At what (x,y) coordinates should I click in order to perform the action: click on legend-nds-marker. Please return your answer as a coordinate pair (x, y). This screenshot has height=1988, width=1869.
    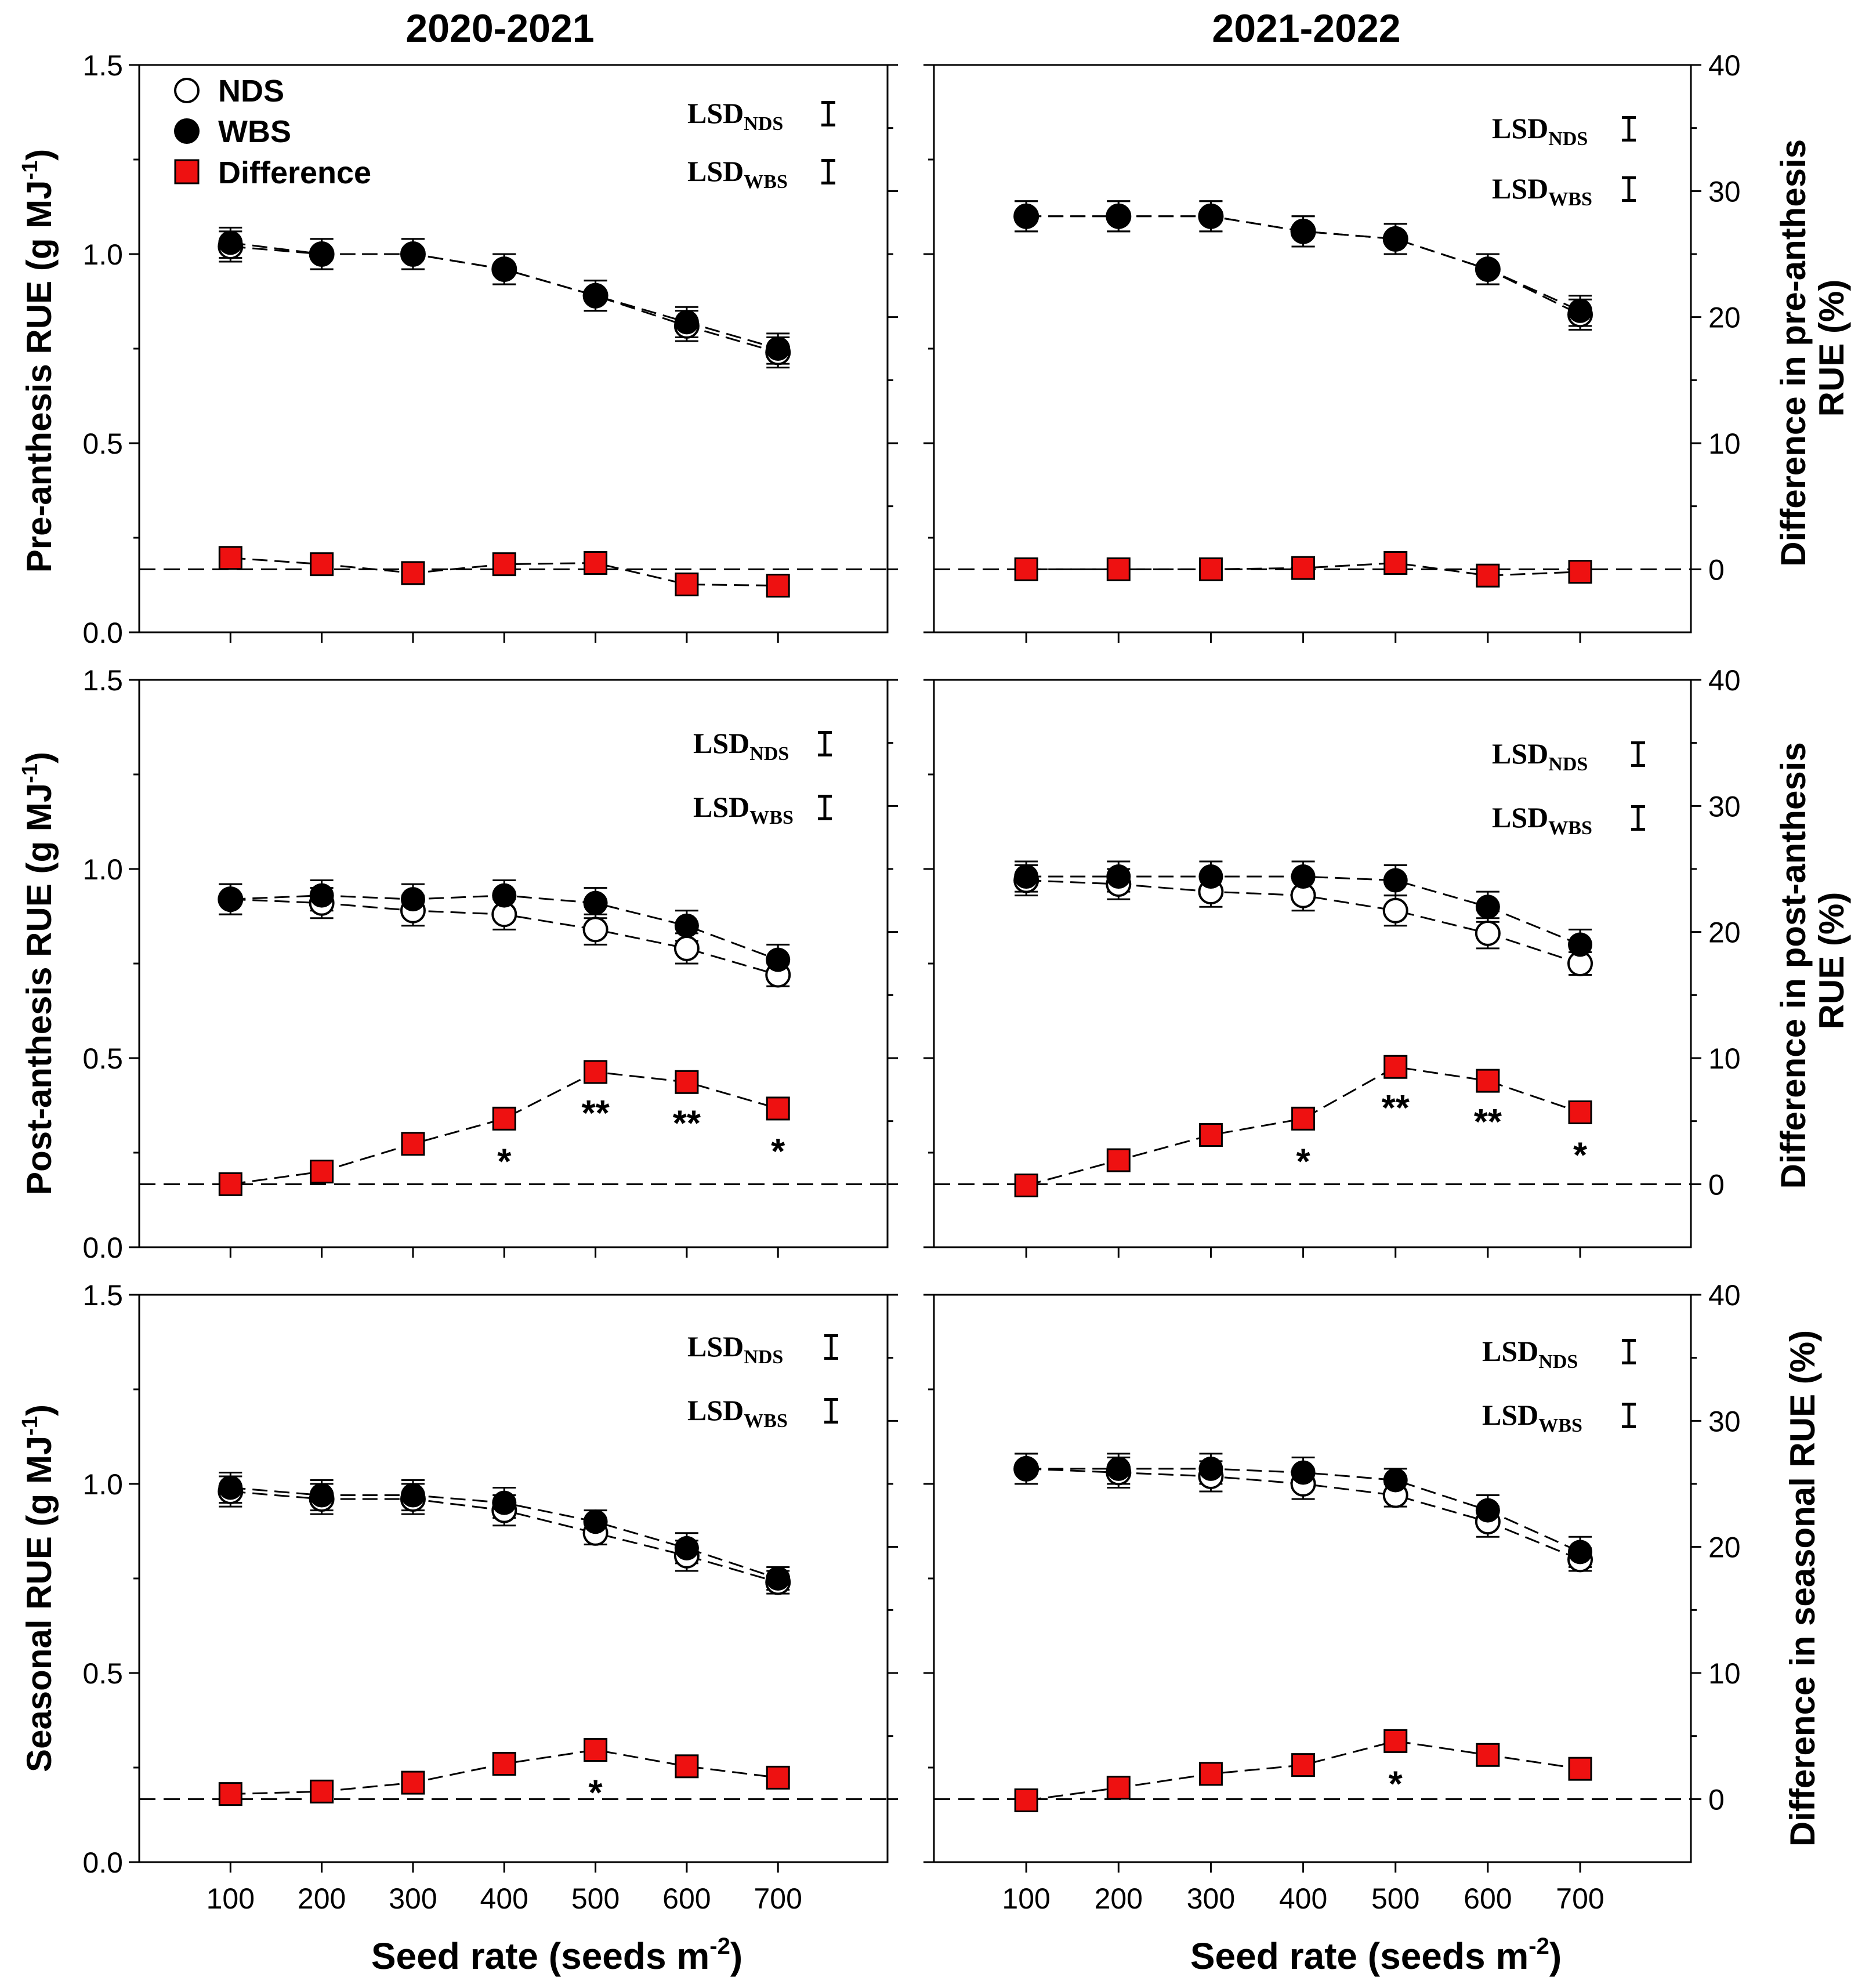
    Looking at the image, I should click on (187, 90).